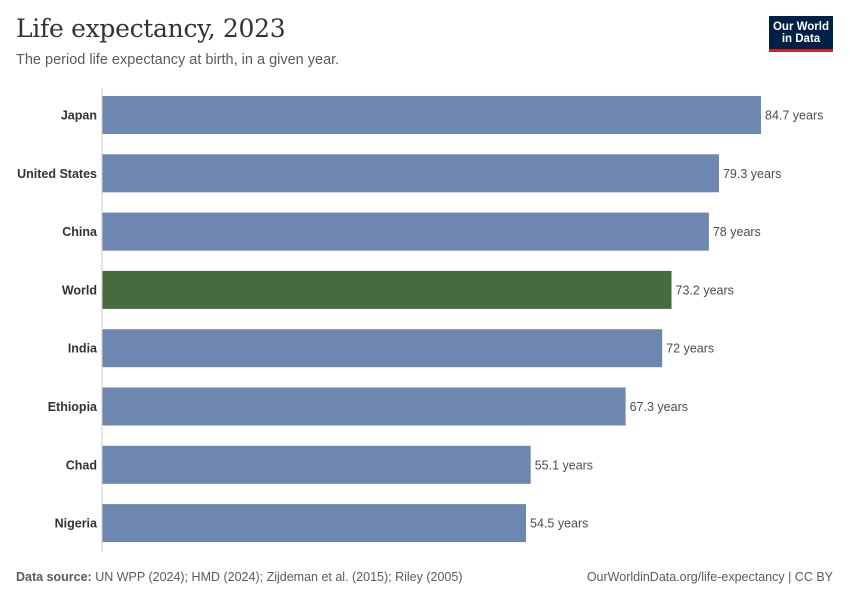  I want to click on category-label-nigeria: Nigeria, so click(76, 524).